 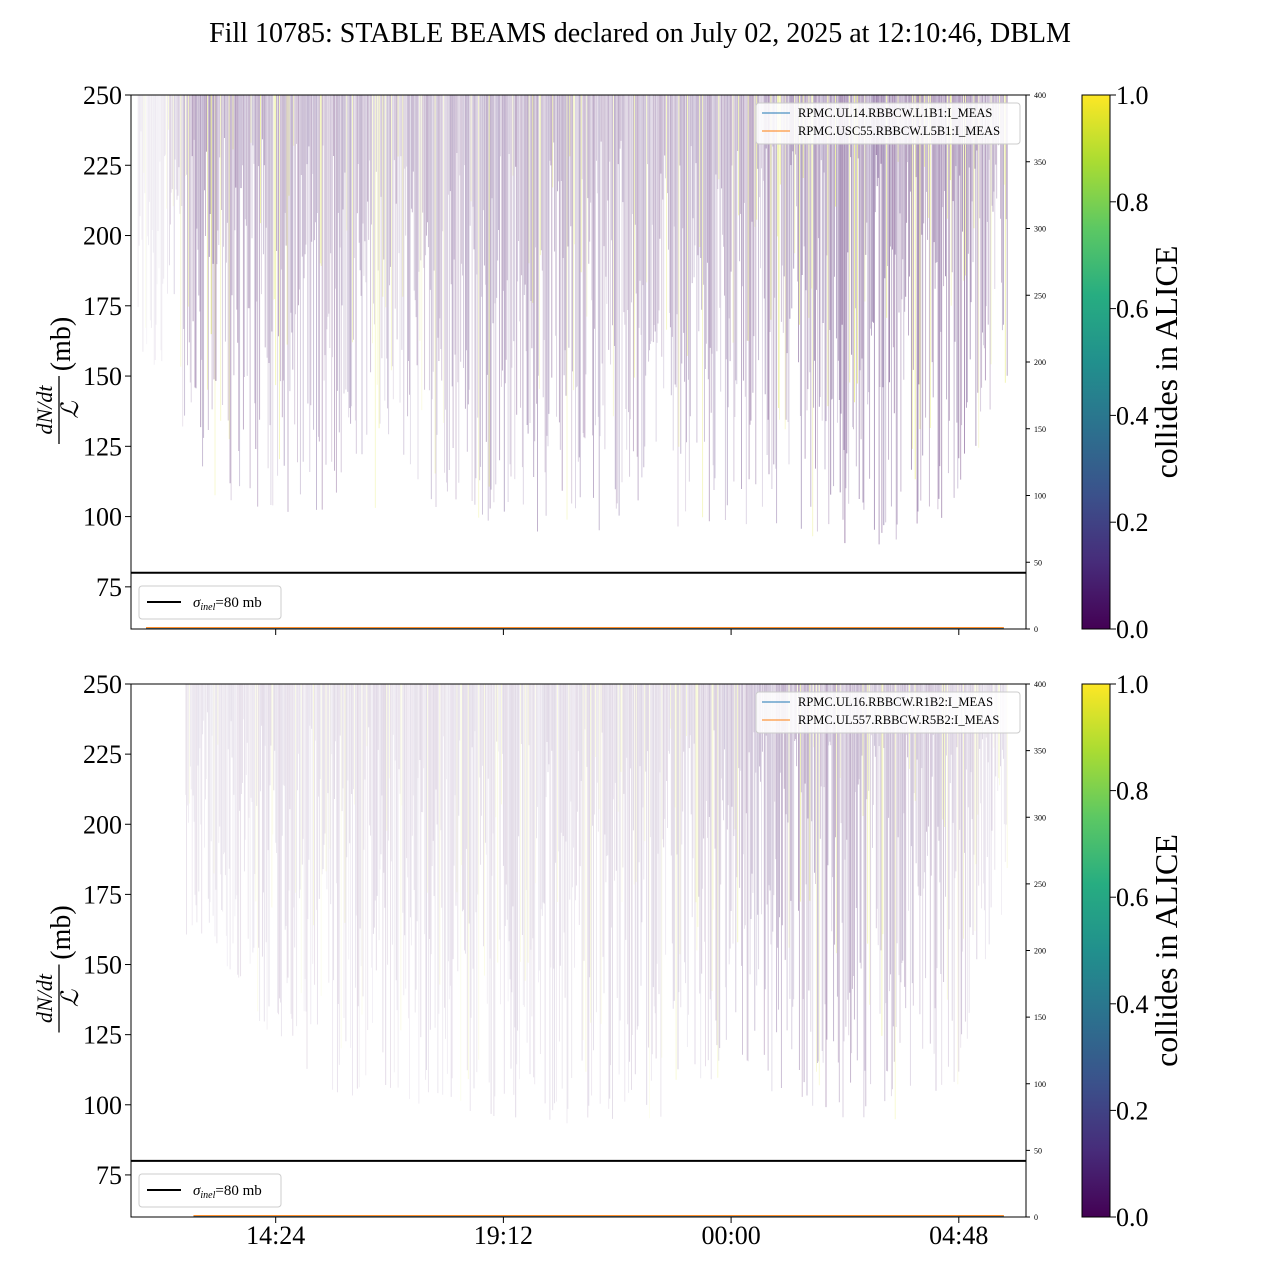 I want to click on legend-entry: RPMC.UL557.RBBCW.R5B2:I_MEAS, so click(x=898, y=720).